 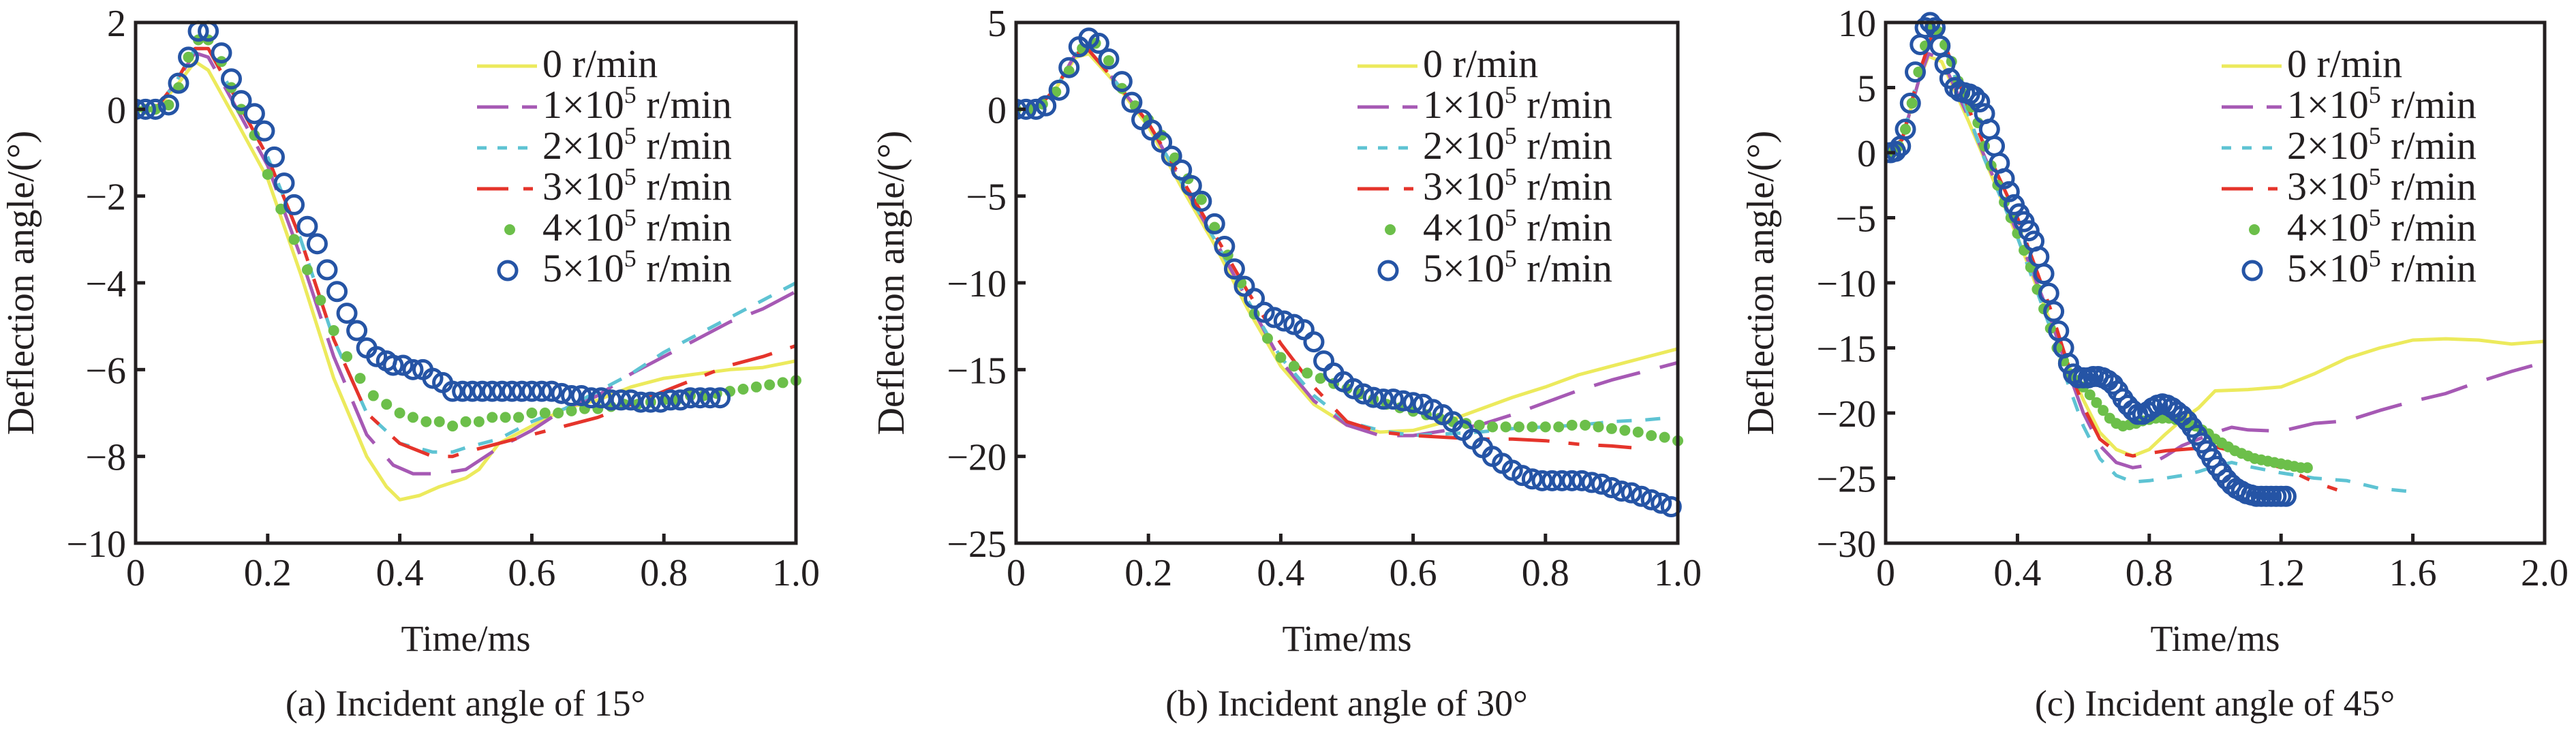 I want to click on y-tick-label: −6, so click(x=105, y=371).